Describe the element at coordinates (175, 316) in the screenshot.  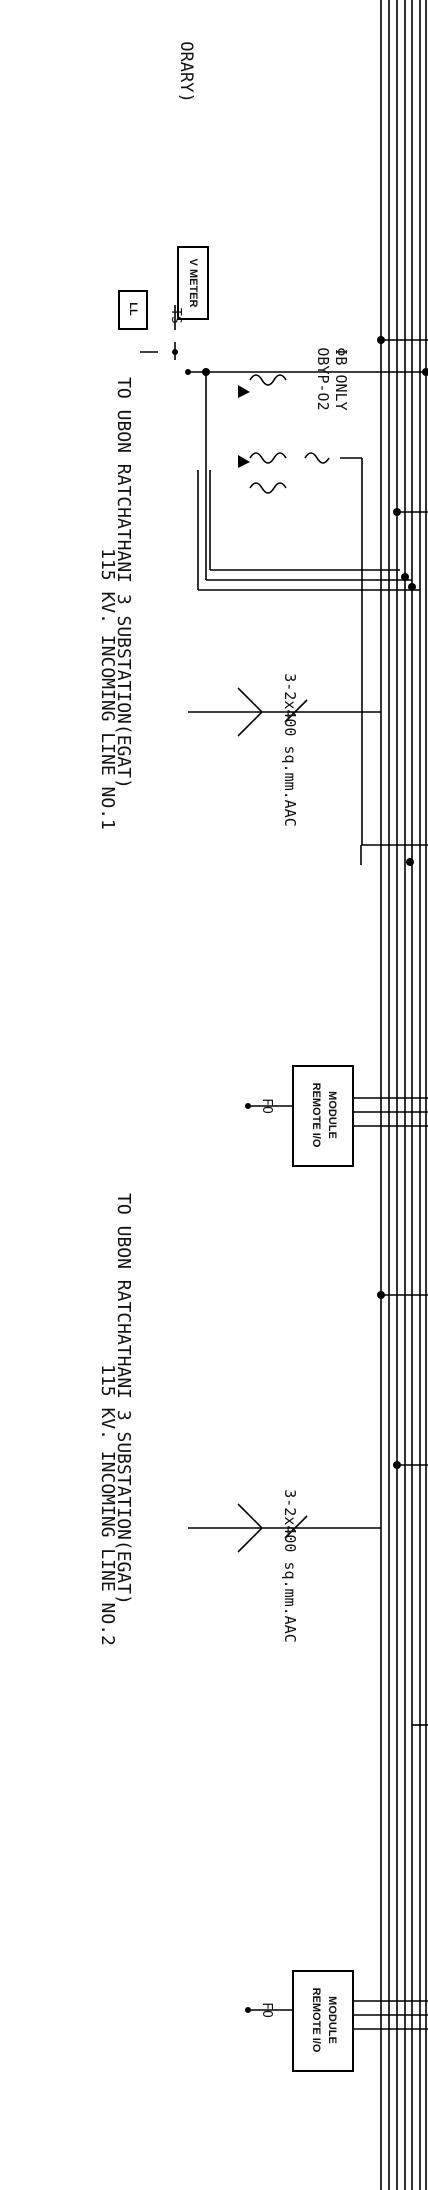
I see `ts-label: TS` at that location.